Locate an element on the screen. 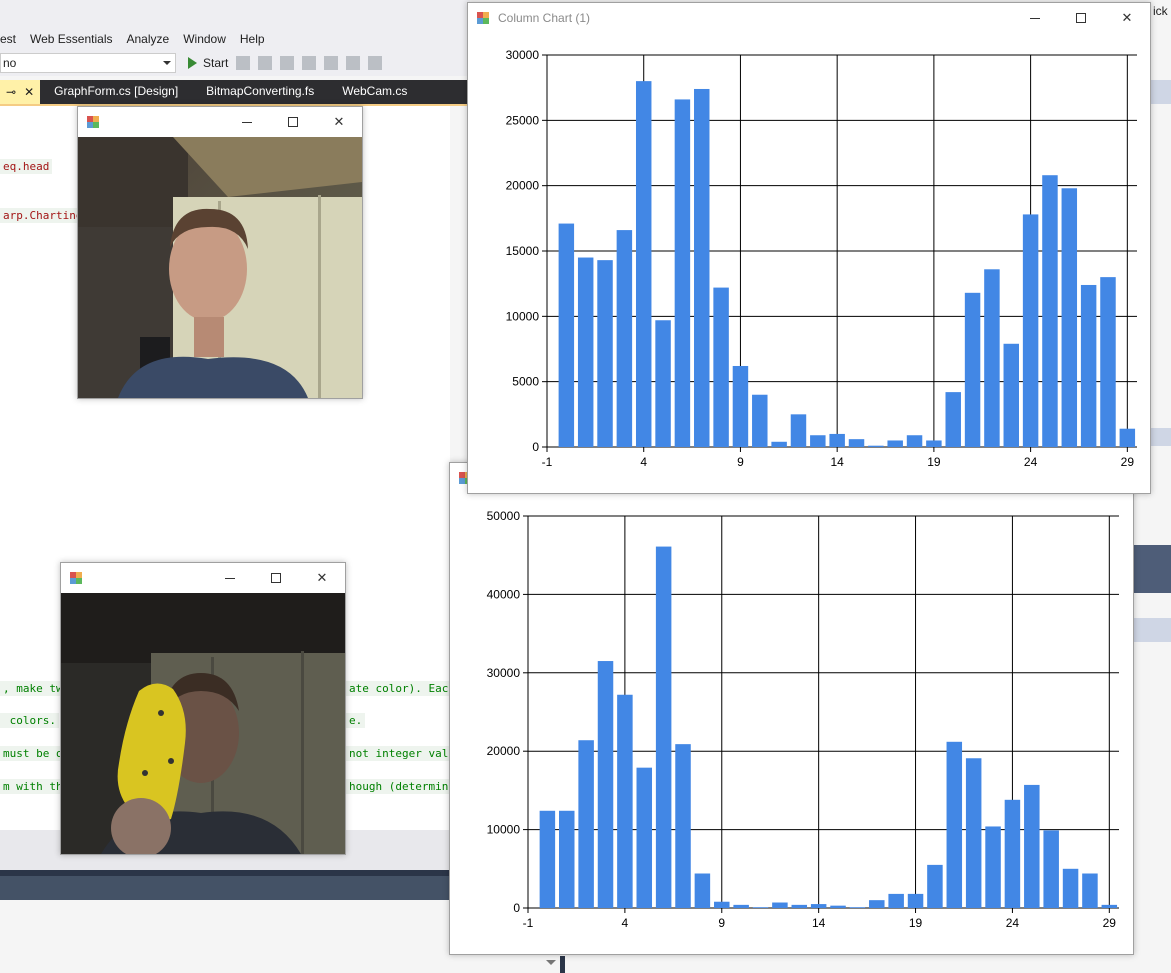 The height and width of the screenshot is (973, 1171). tab-active: ⊸ ✕ is located at coordinates (20, 92).